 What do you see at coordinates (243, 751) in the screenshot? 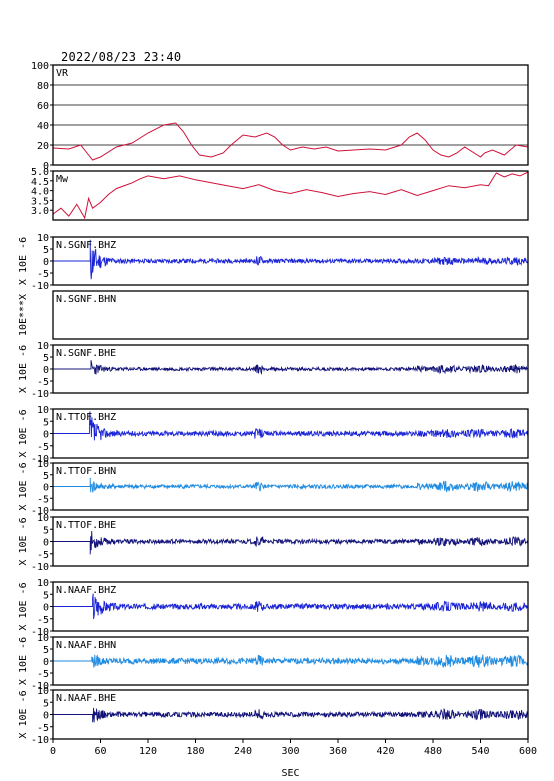
I see `x-tick-label: 240` at bounding box center [243, 751].